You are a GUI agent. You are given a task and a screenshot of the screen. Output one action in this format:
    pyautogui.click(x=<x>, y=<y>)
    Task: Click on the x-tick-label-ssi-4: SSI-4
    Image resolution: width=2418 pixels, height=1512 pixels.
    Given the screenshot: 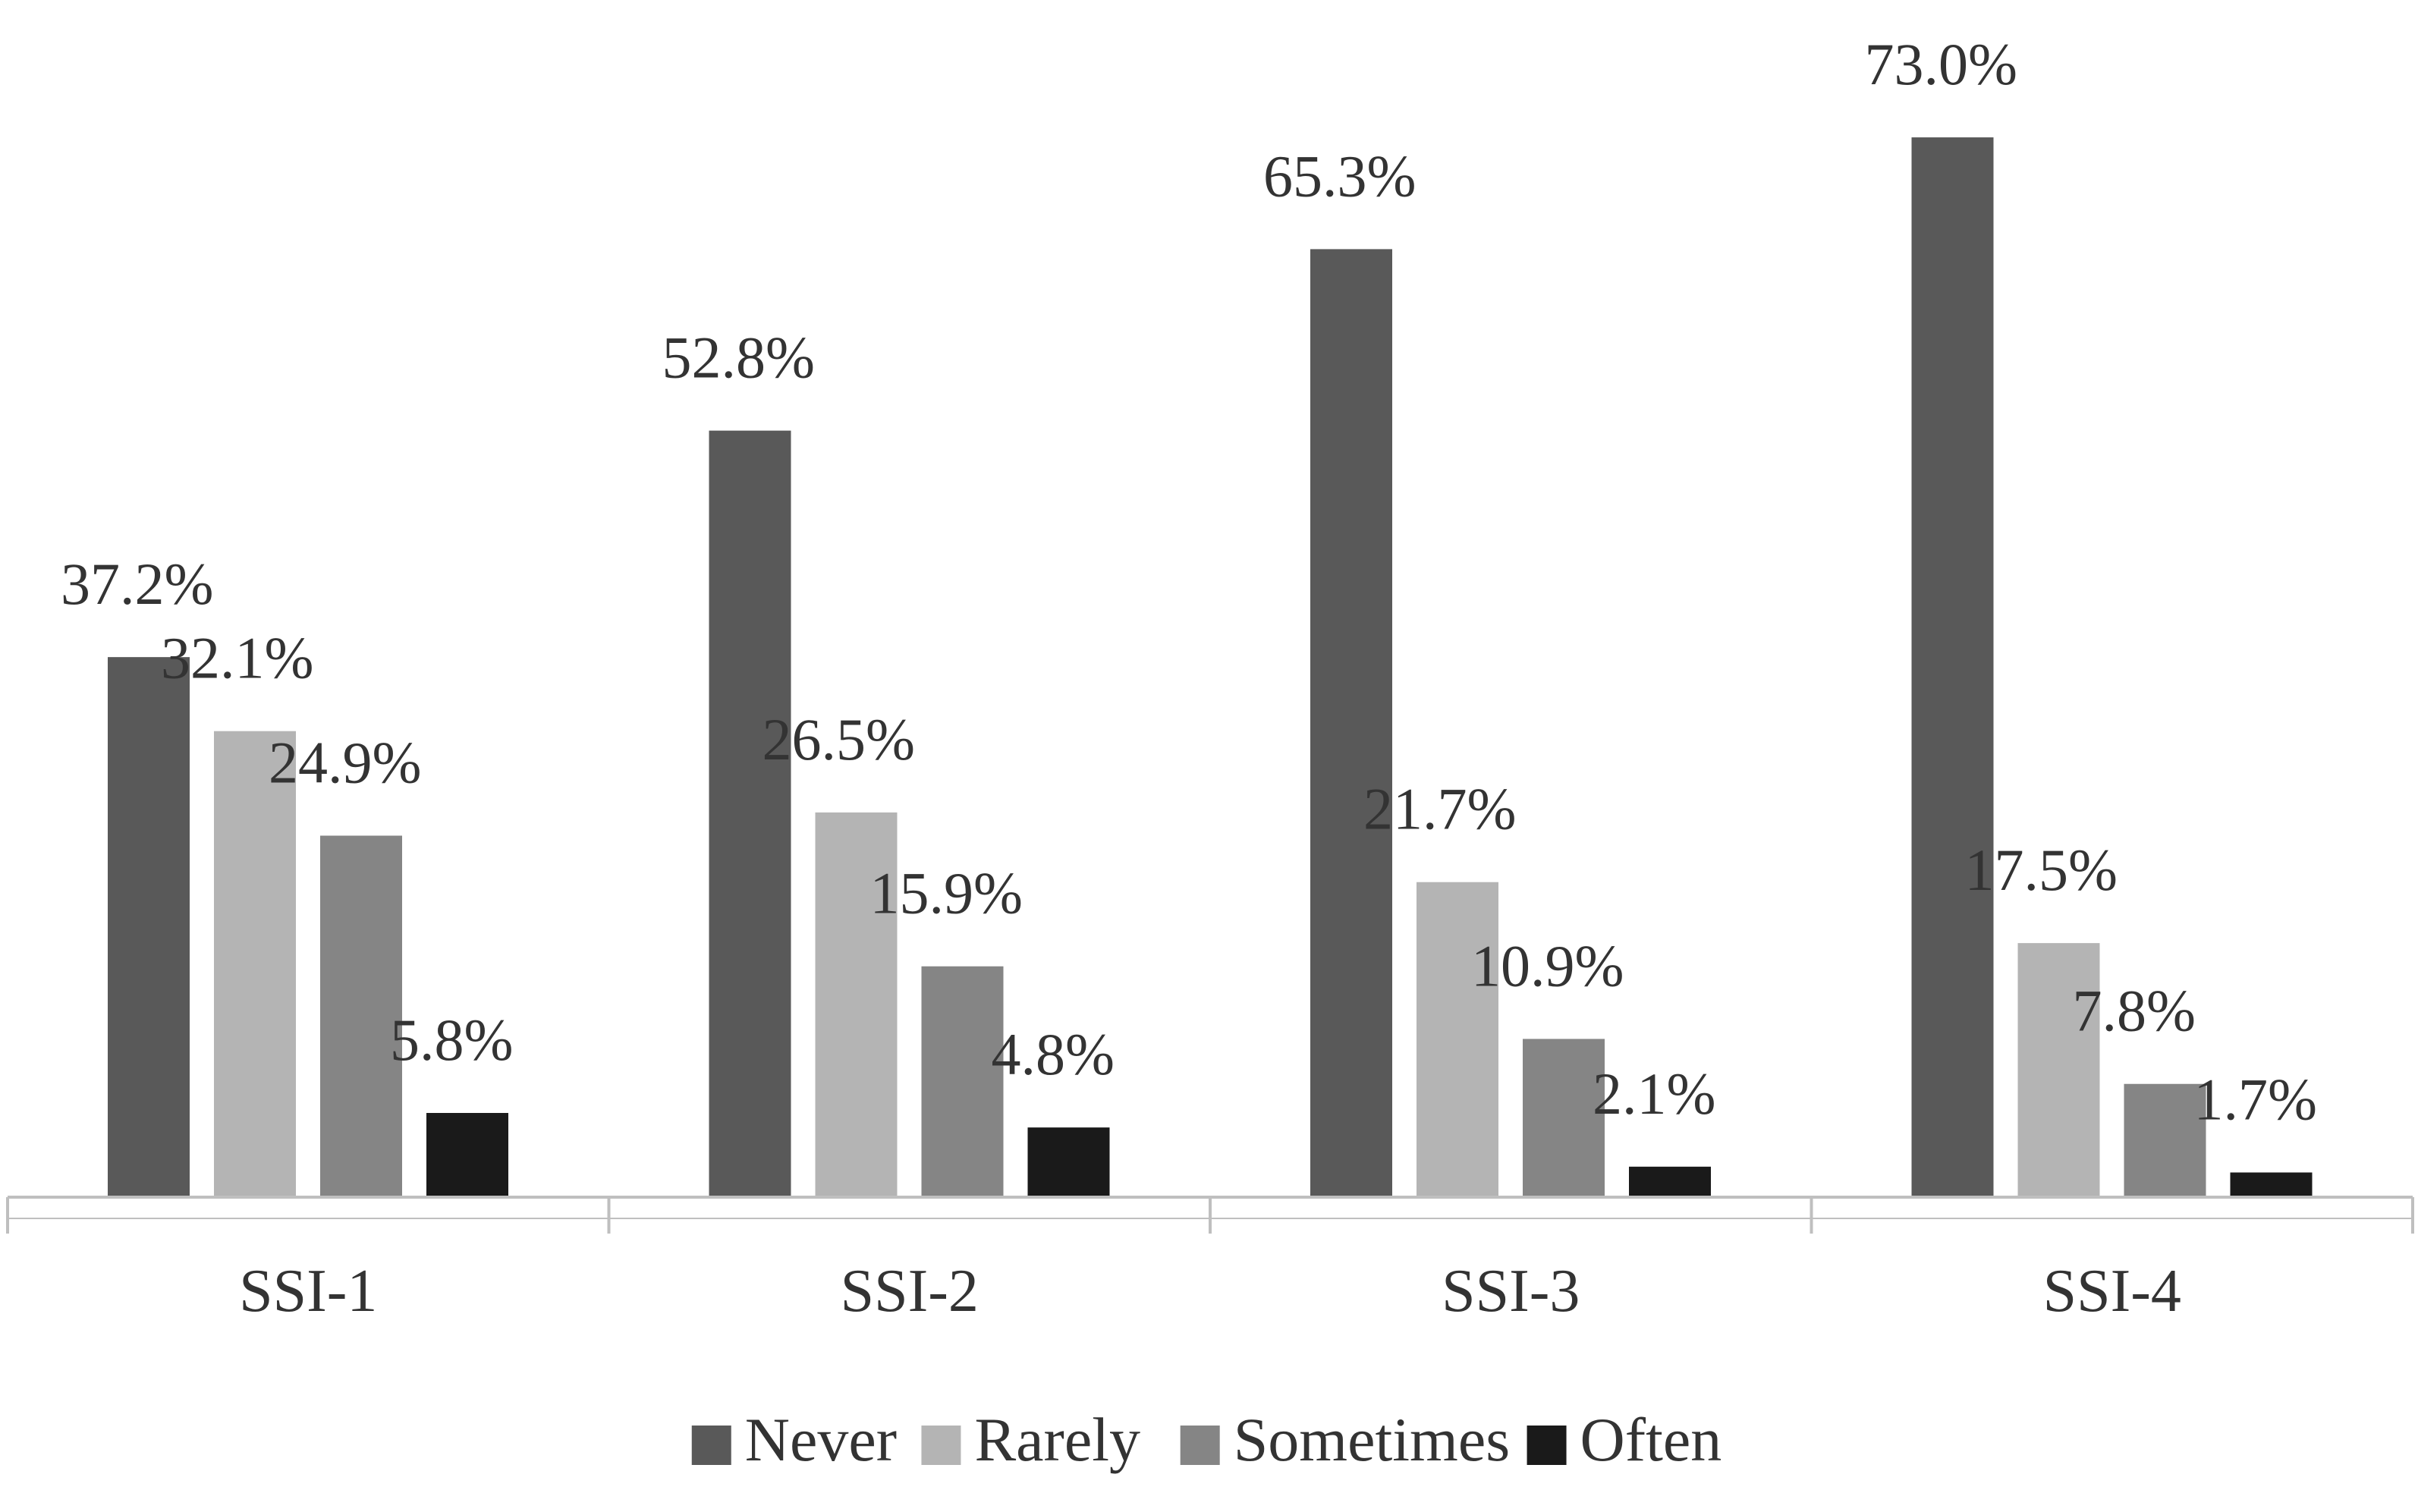 What is the action you would take?
    pyautogui.click(x=2112, y=1291)
    